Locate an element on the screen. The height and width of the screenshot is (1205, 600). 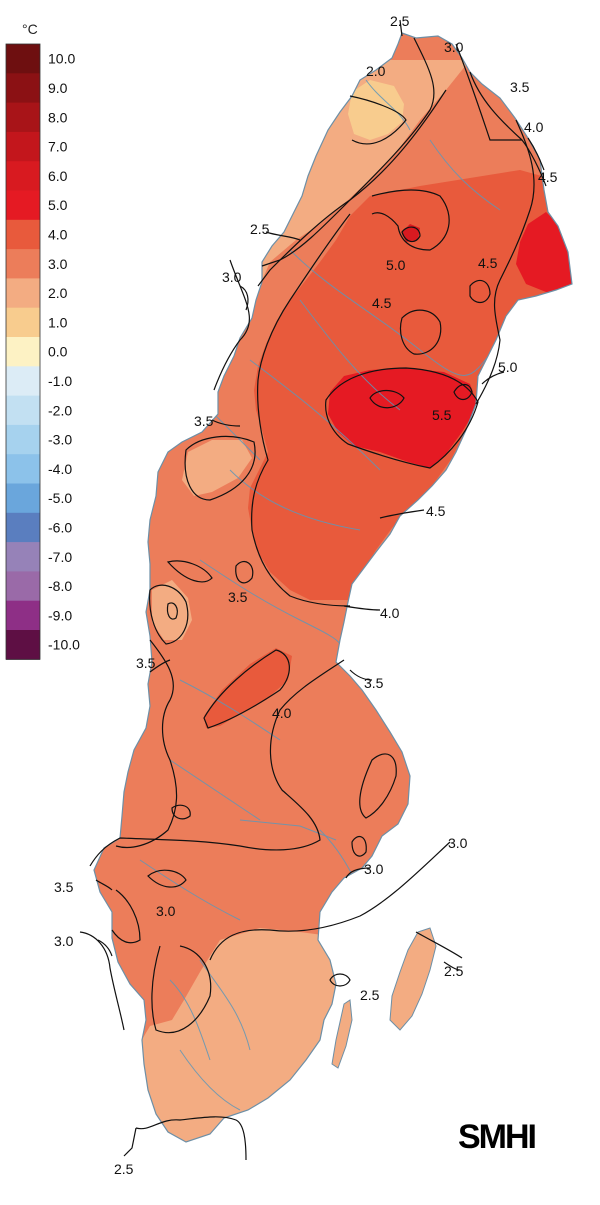
legend-unit: °C is located at coordinates (30, 29).